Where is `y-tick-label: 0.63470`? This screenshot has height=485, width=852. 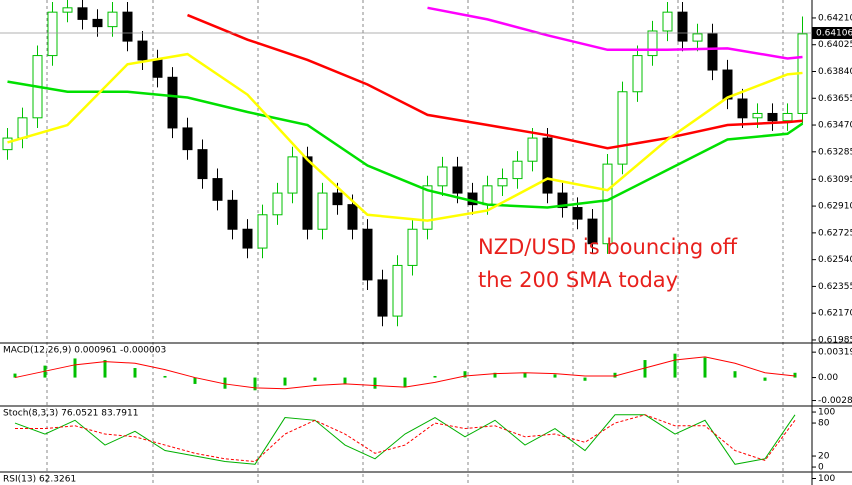 y-tick-label: 0.63470 is located at coordinates (835, 126).